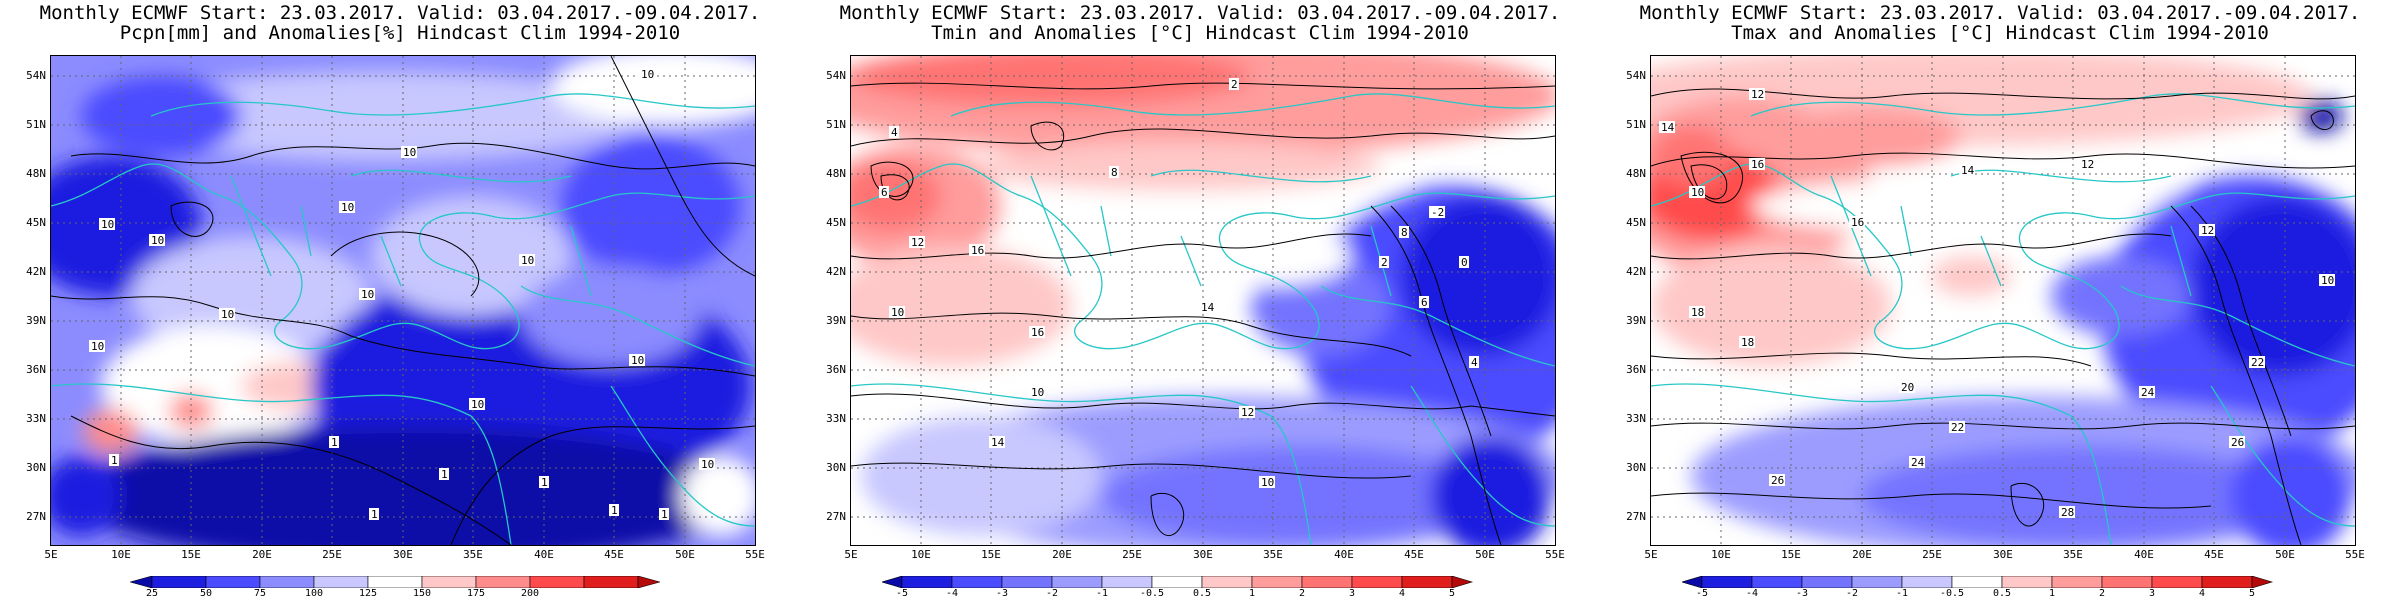  What do you see at coordinates (1902, 593) in the screenshot?
I see `colorbar-label: -1` at bounding box center [1902, 593].